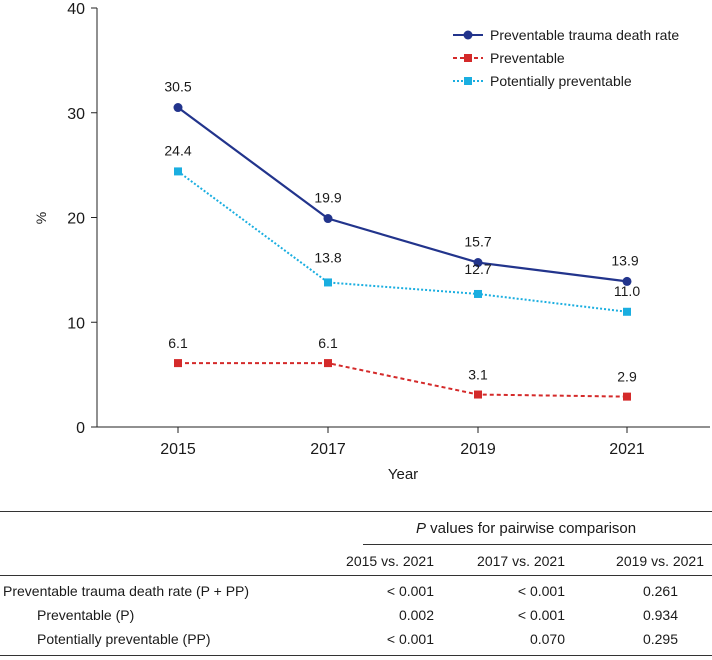  I want to click on series-preventable: 6.1 6.1 3.1 2.9, so click(402, 368).